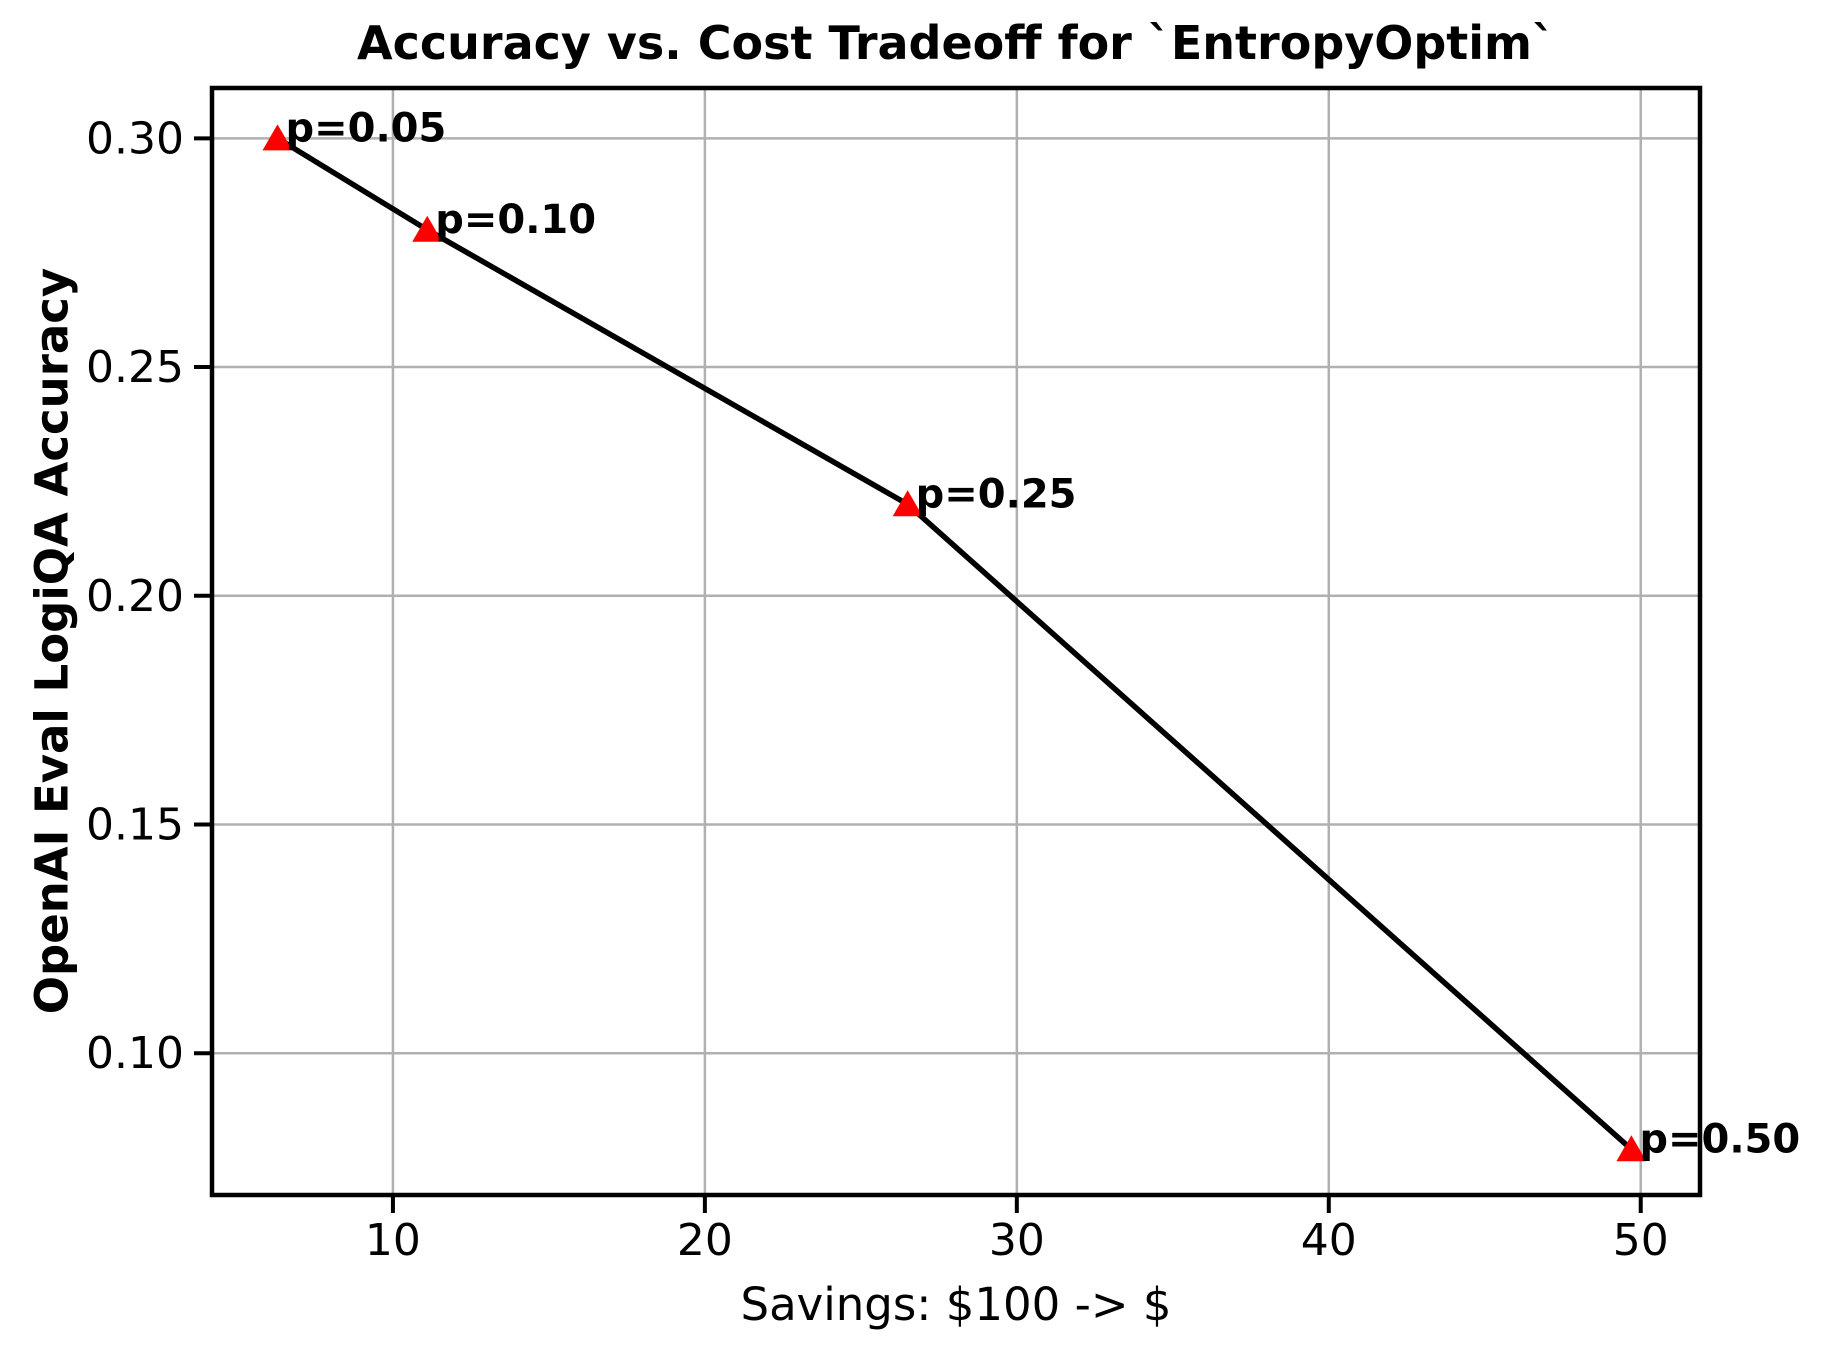 This screenshot has height=1357, width=1828. Describe the element at coordinates (366, 128) in the screenshot. I see `point-label: p=0.05` at that location.